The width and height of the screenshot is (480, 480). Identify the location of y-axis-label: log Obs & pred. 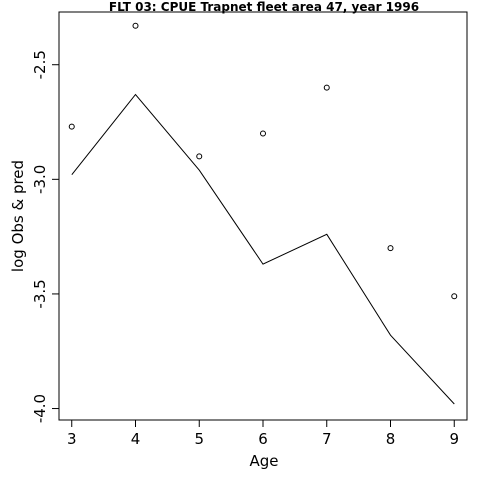
(18, 216).